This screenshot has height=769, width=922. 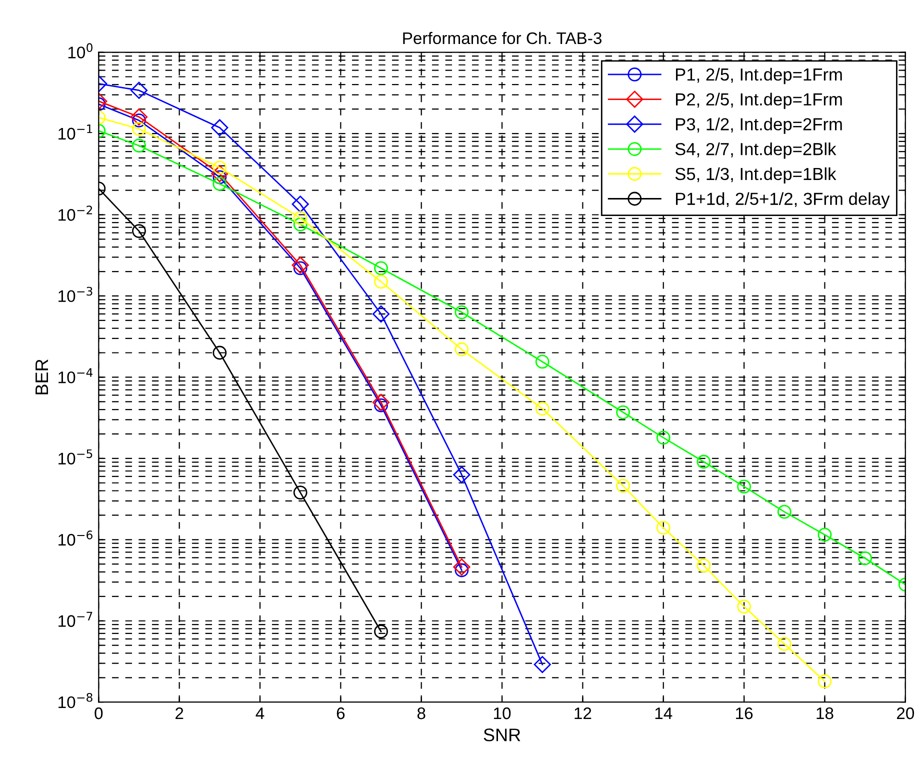 I want to click on x-tick-label: 6, so click(x=340, y=713).